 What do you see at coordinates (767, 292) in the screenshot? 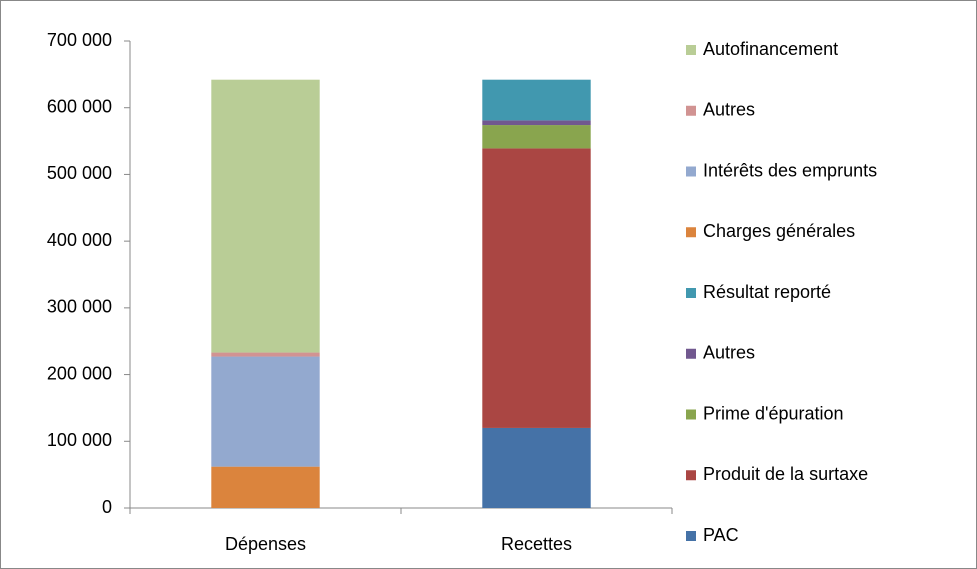
I see `legend-label: Résultat reporté` at bounding box center [767, 292].